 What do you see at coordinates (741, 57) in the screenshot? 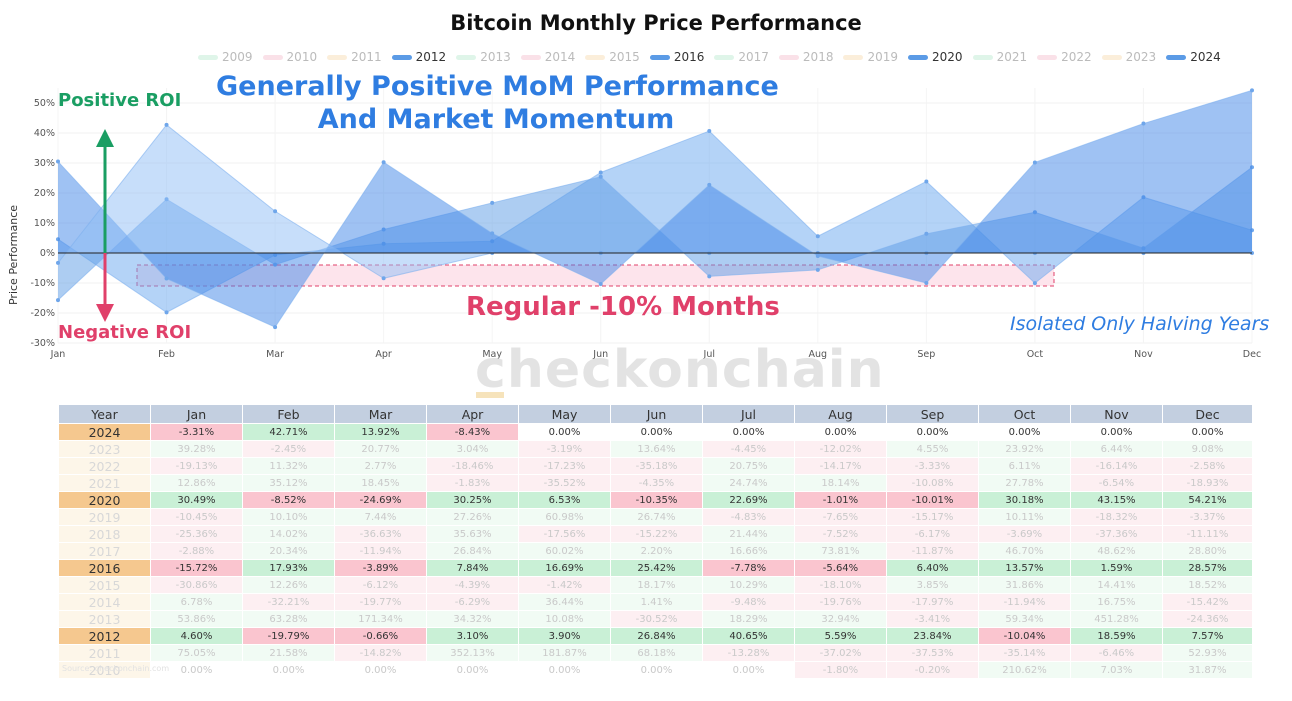
I see `legend-item-2017: 2017` at bounding box center [741, 57].